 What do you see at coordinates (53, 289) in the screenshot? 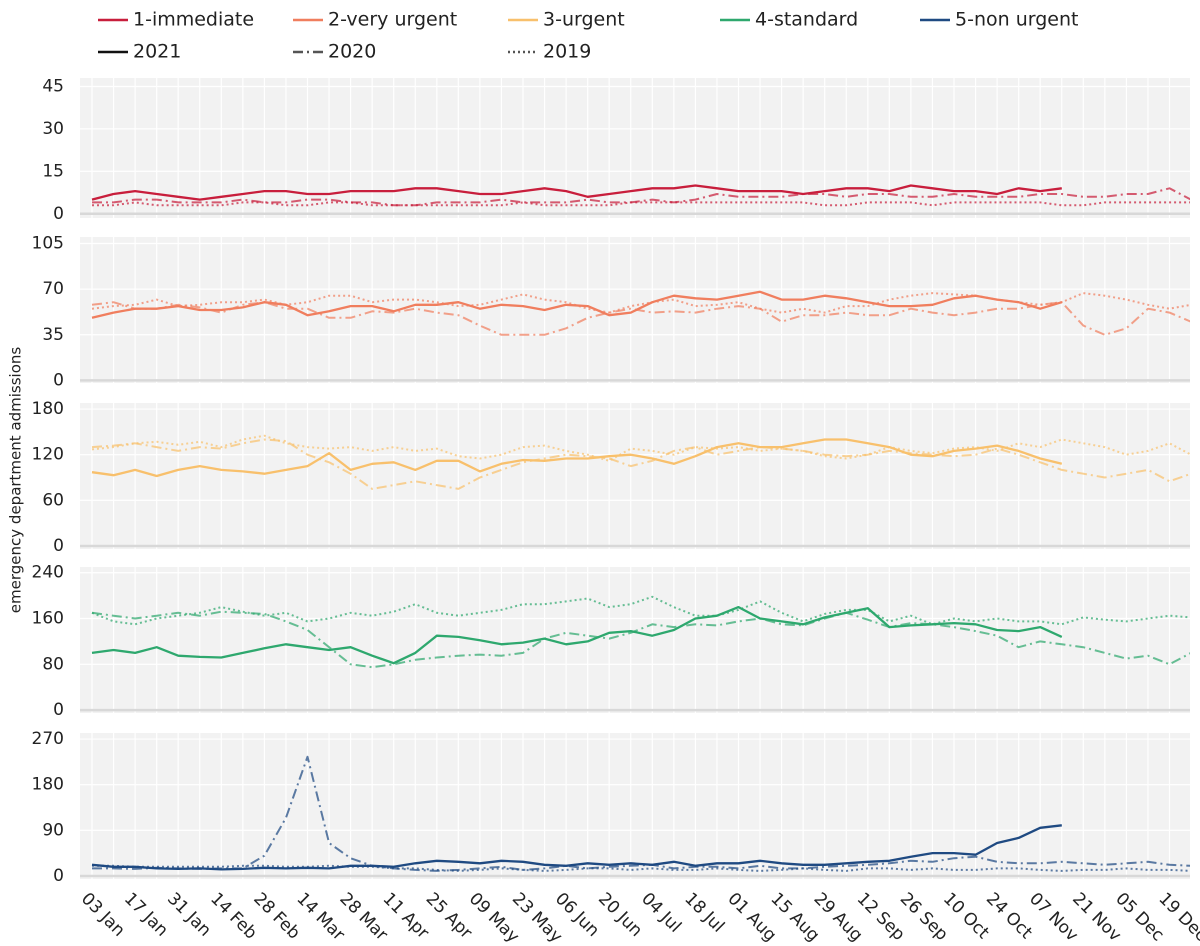
I see `y-tick-label: 70` at bounding box center [53, 289].